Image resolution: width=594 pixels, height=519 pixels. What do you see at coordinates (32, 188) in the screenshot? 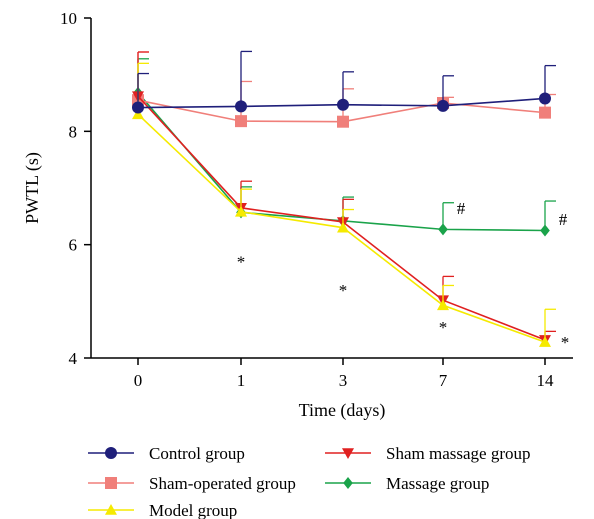
I see `y-axis-label: PWTL (s)` at bounding box center [32, 188].